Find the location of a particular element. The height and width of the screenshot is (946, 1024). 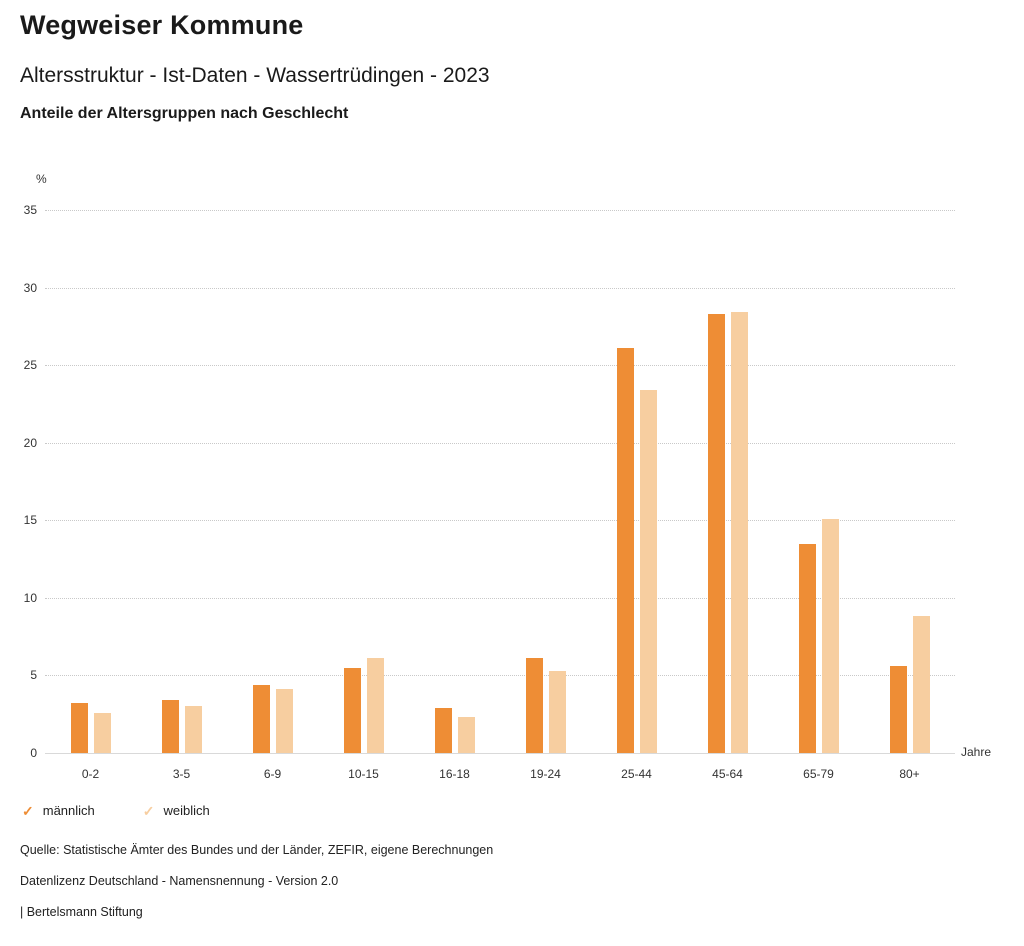

bar-männlich-19-24 is located at coordinates (534, 705).